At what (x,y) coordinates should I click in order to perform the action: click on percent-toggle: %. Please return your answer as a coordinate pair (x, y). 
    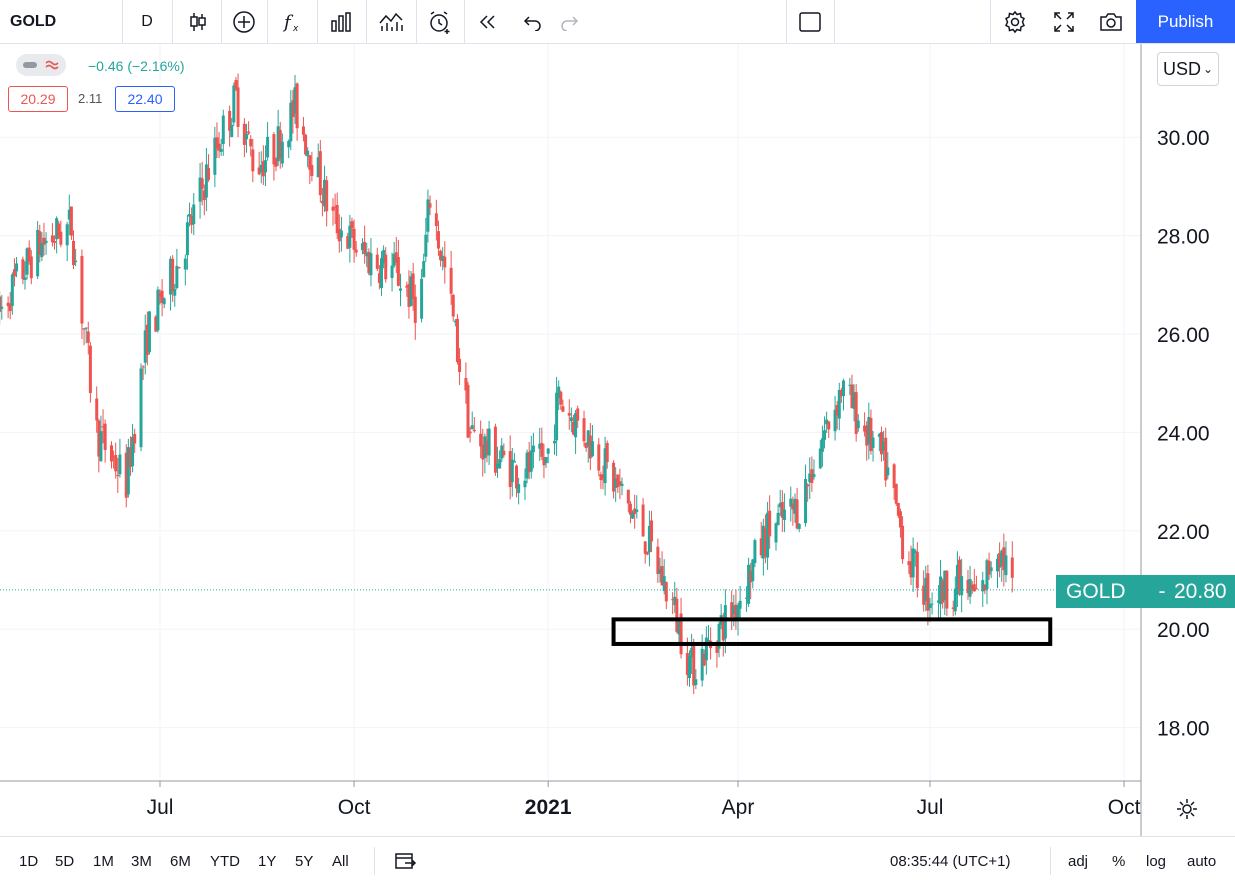
    Looking at the image, I should click on (1119, 861).